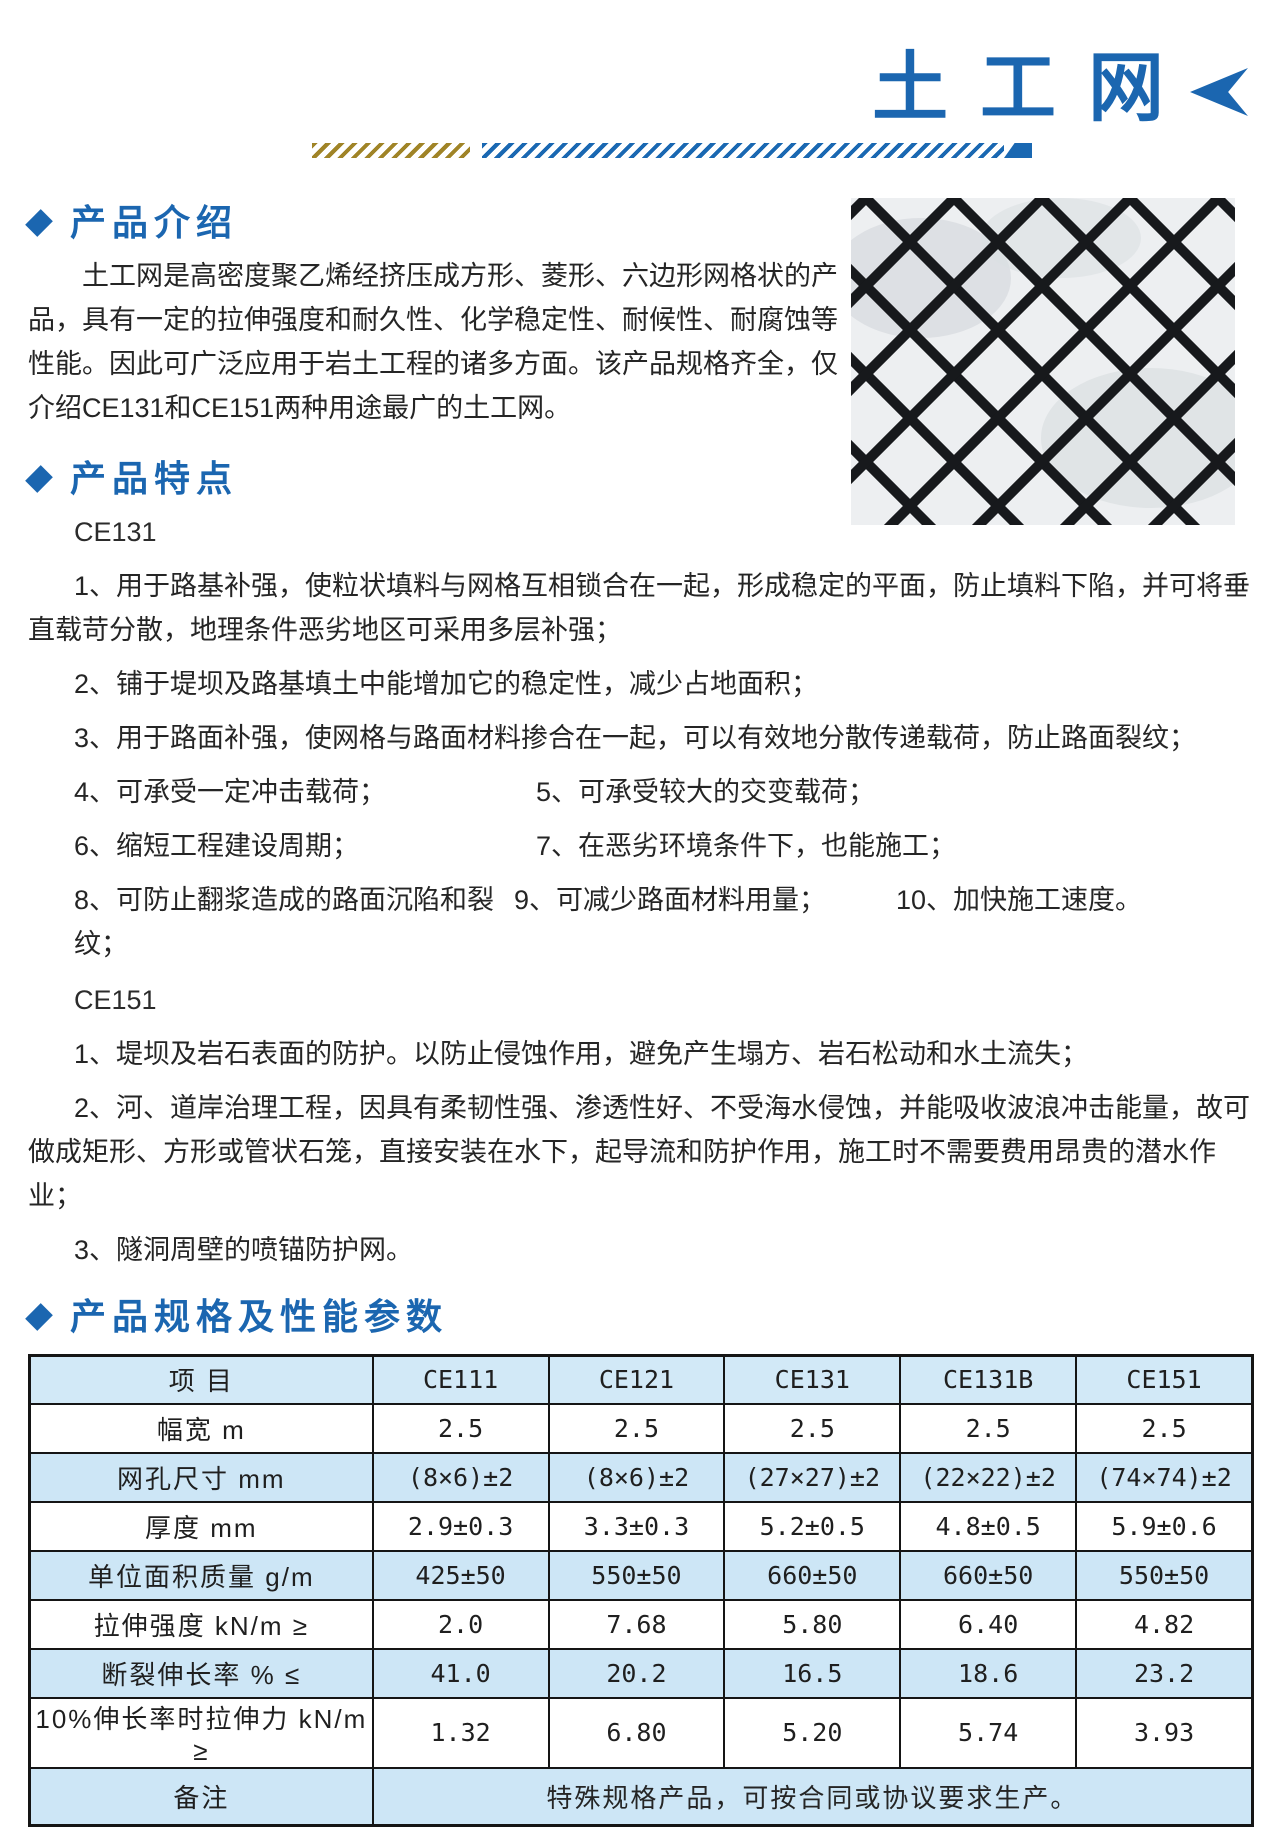  Describe the element at coordinates (641, 69) in the screenshot. I see `page-header: 土工网` at that location.